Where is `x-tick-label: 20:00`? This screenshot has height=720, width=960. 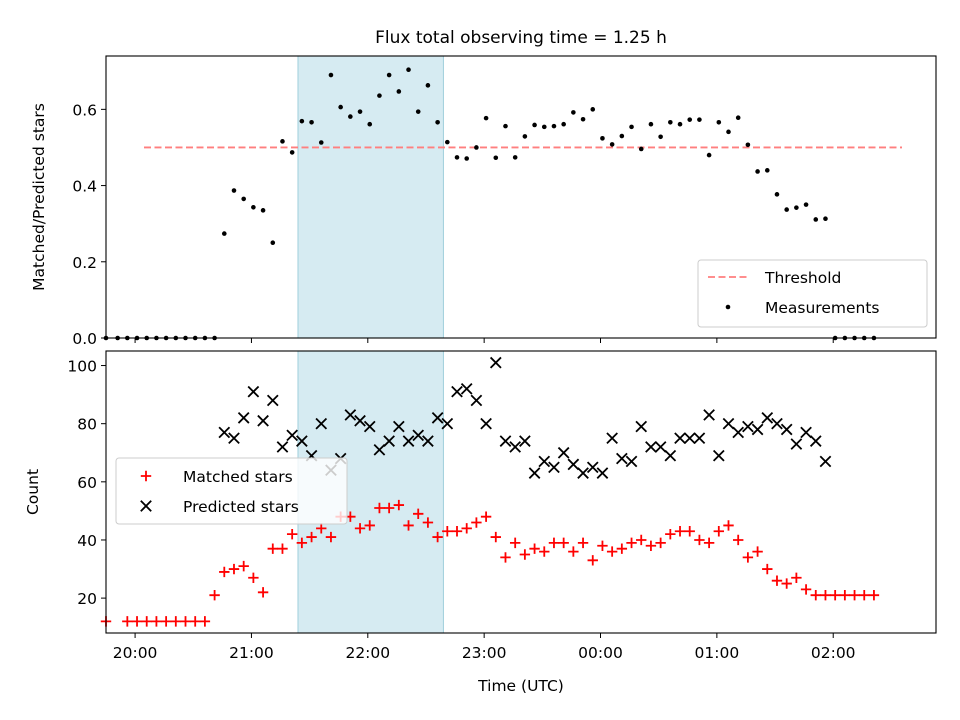 x-tick-label: 20:00 is located at coordinates (135, 653).